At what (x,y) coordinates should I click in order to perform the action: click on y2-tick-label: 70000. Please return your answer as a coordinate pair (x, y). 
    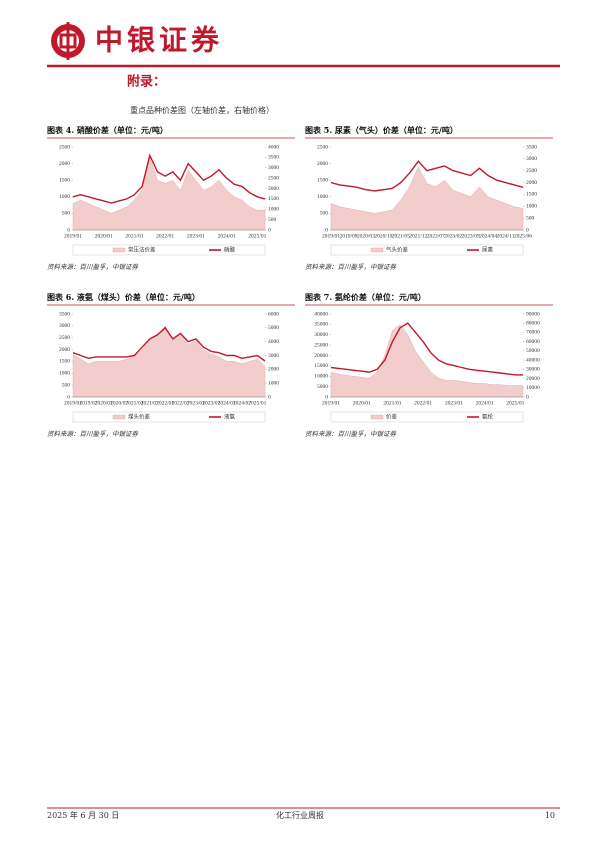
    Looking at the image, I should click on (533, 333).